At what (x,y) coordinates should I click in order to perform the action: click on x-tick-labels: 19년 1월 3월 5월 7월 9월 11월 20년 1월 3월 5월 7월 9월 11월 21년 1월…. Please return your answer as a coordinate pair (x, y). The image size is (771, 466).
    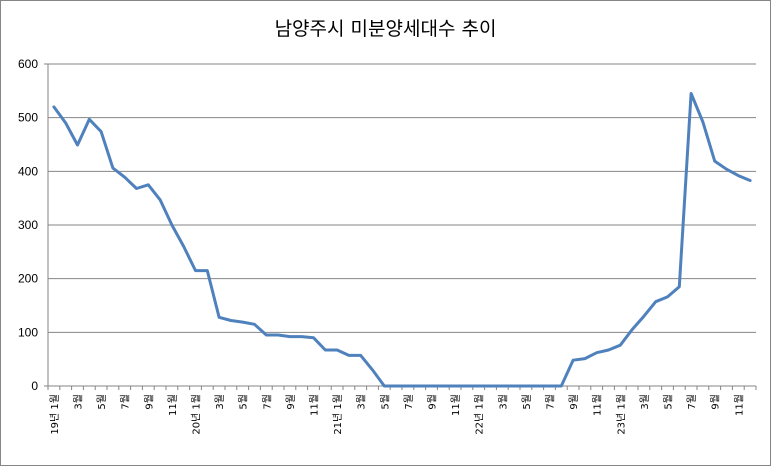
    Looking at the image, I should click on (397, 414).